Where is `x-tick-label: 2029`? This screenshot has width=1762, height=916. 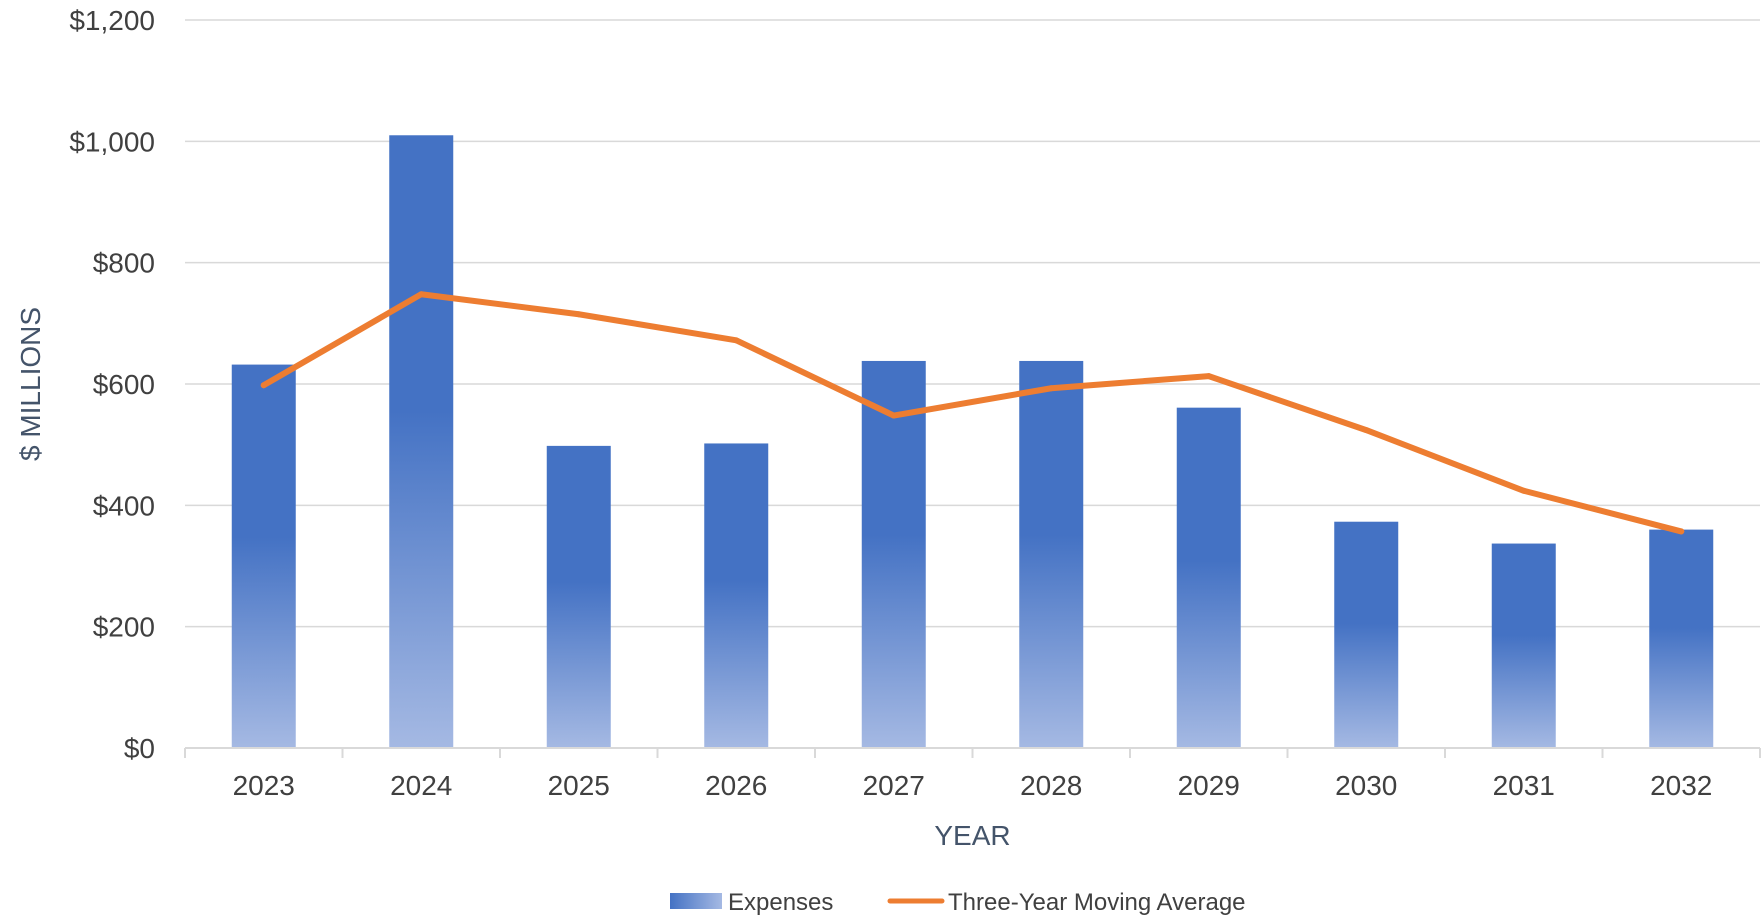
x-tick-label: 2029 is located at coordinates (1209, 785).